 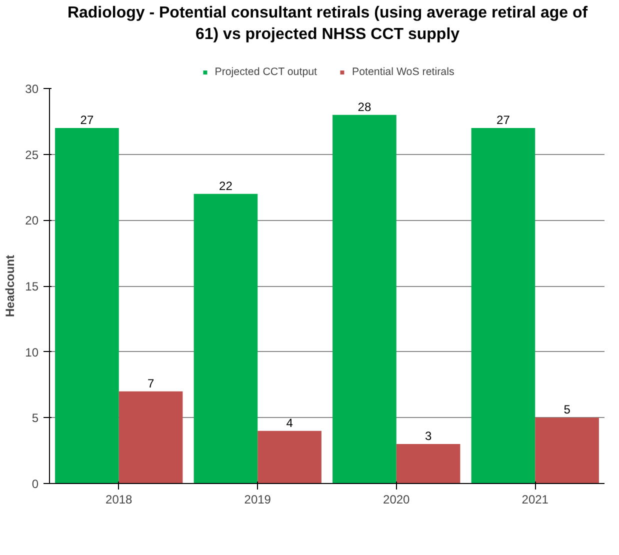 What do you see at coordinates (32, 287) in the screenshot?
I see `y-tick-label: 15` at bounding box center [32, 287].